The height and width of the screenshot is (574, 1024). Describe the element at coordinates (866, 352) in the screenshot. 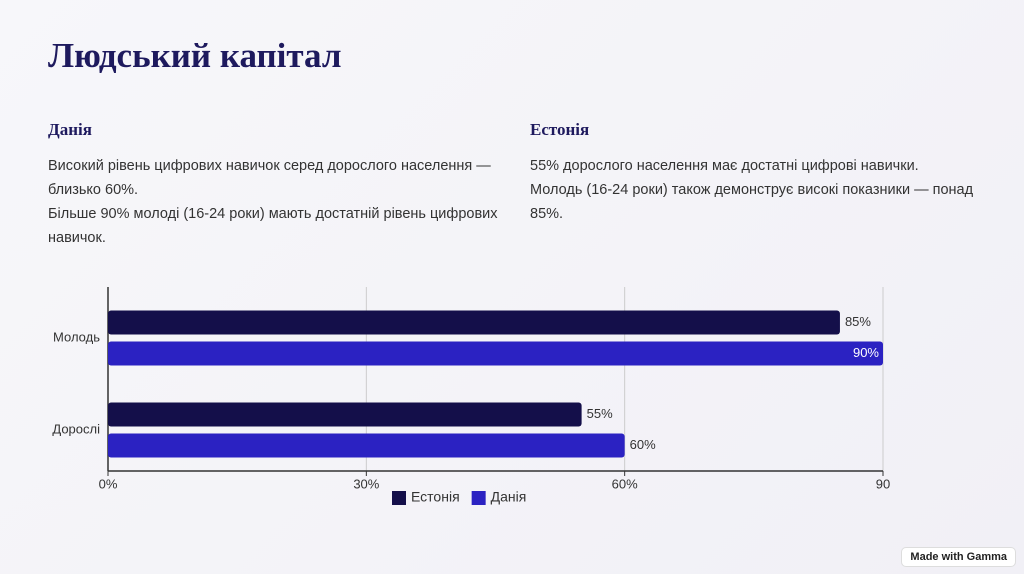

I see `value-label: 90%` at that location.